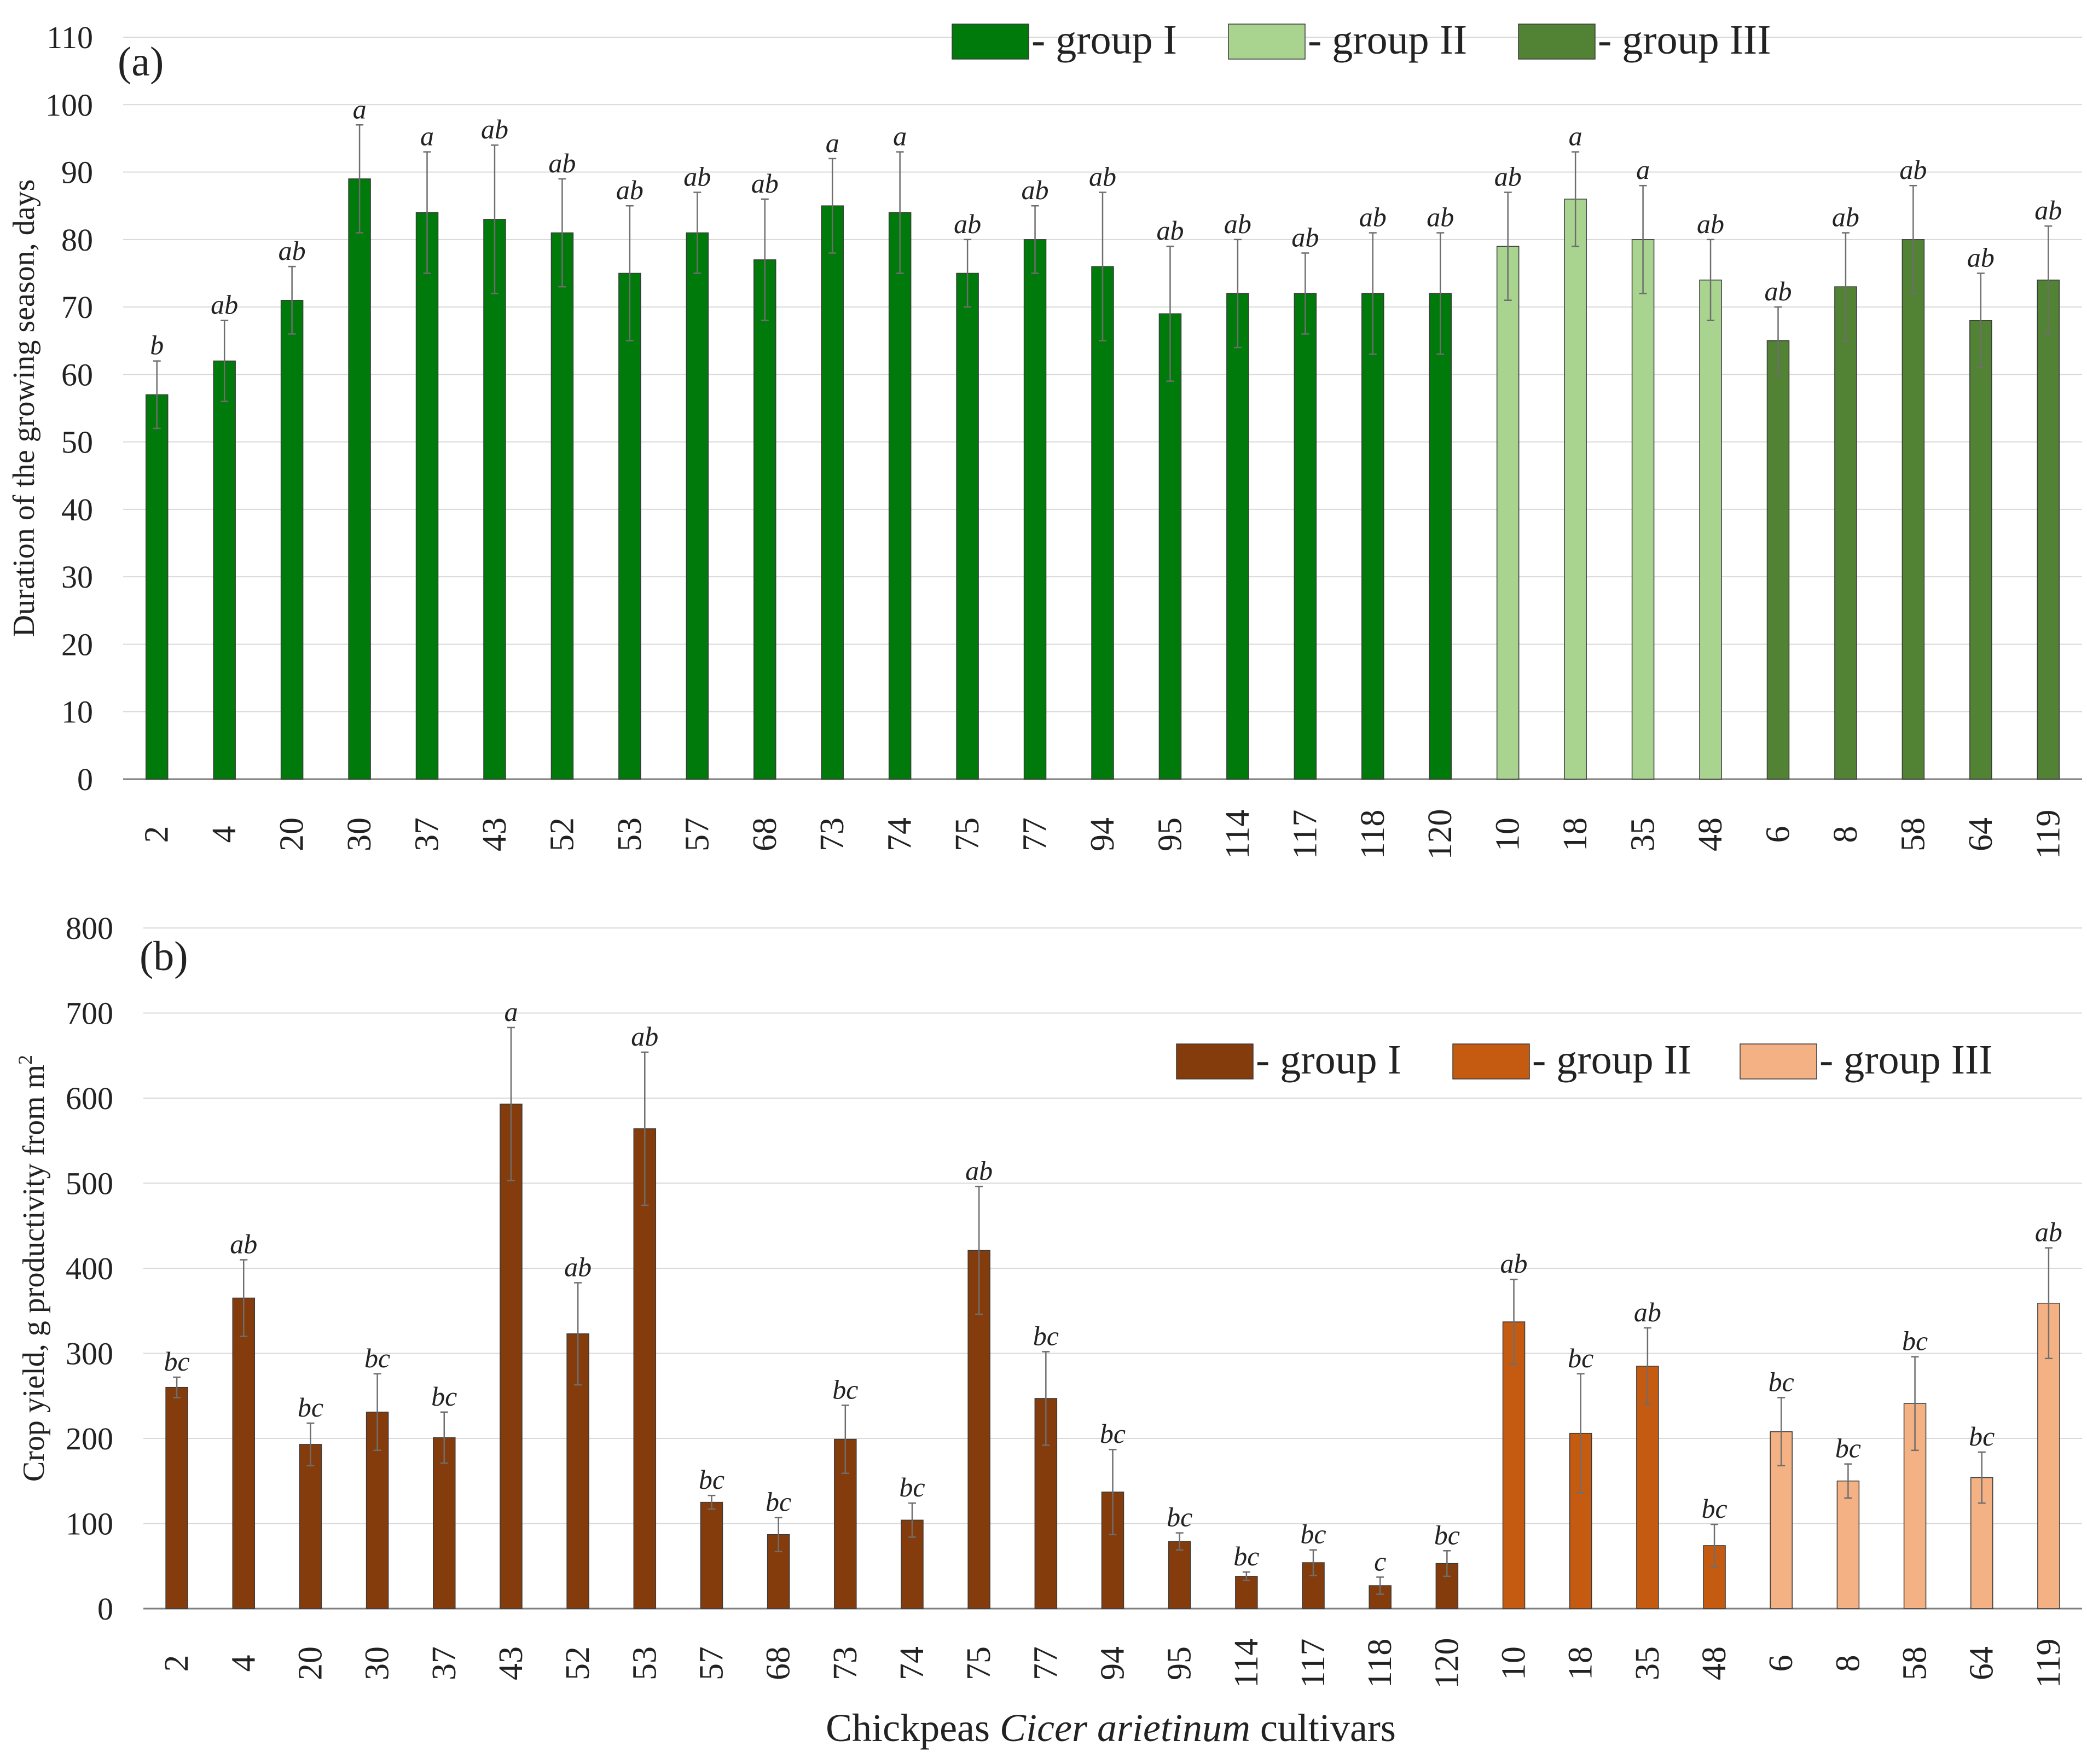  I want to click on y-tick-label: 20, so click(77, 644).